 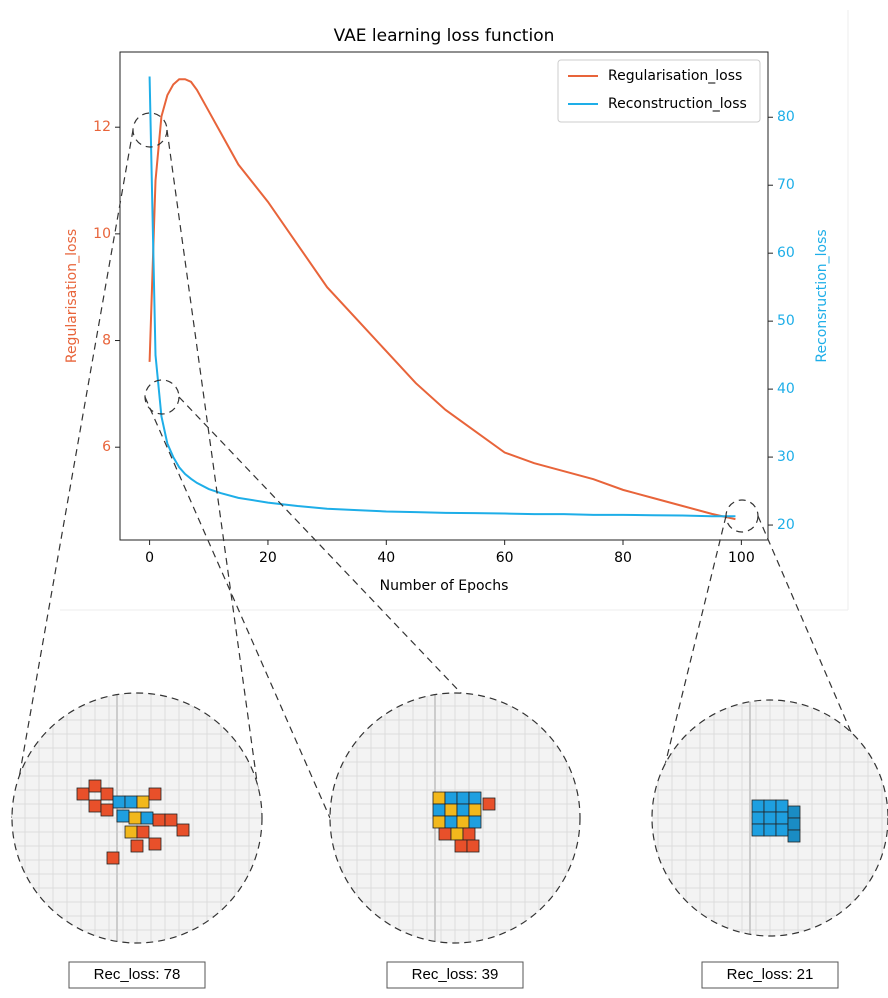 I want to click on legend-label: Regularisation_loss, so click(x=675, y=76).